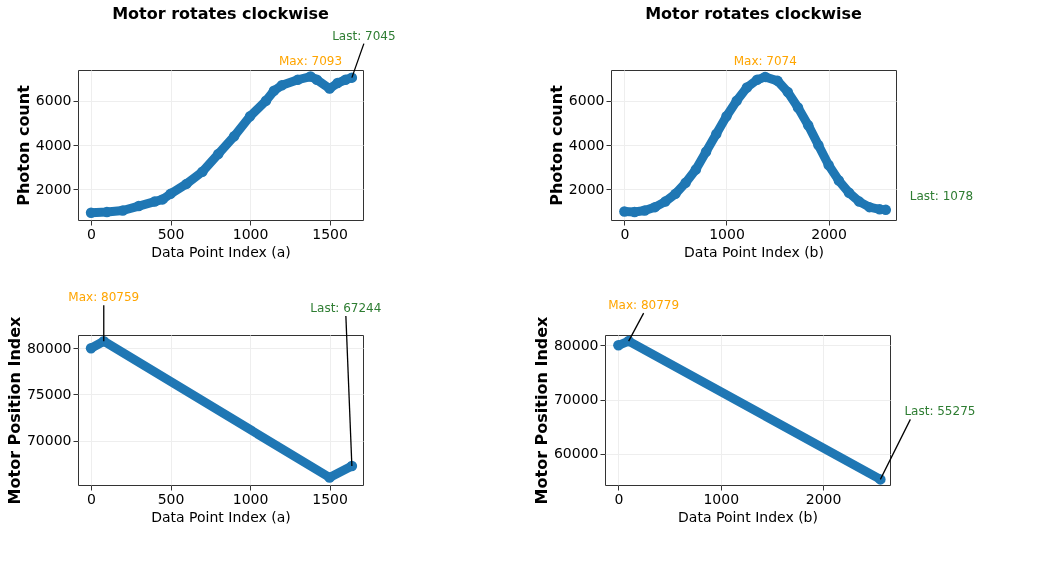 This screenshot has width=1040, height=583. I want to click on annotation: Last: 7045, so click(364, 35).